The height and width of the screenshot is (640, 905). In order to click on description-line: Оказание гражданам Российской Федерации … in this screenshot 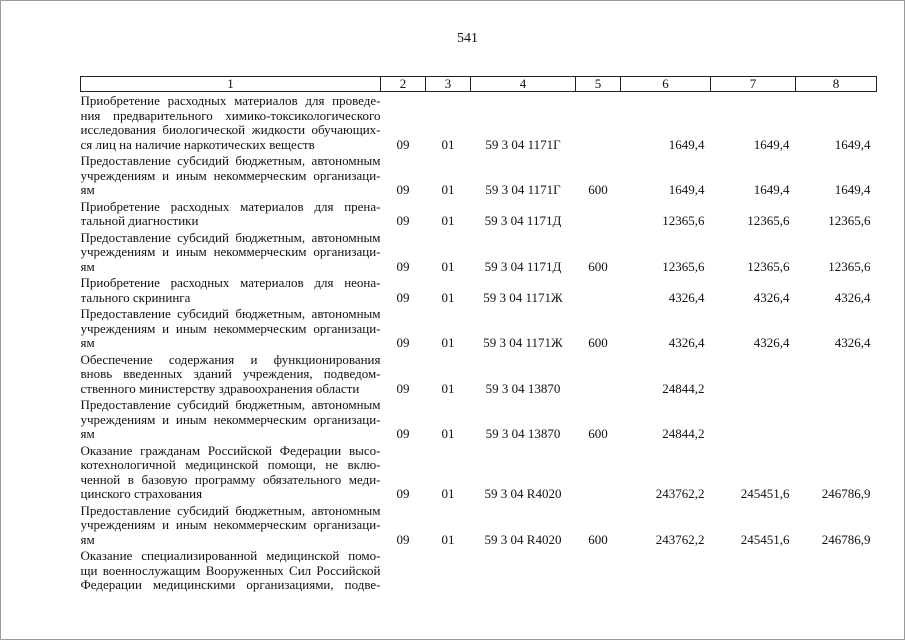, I will do `click(230, 450)`.